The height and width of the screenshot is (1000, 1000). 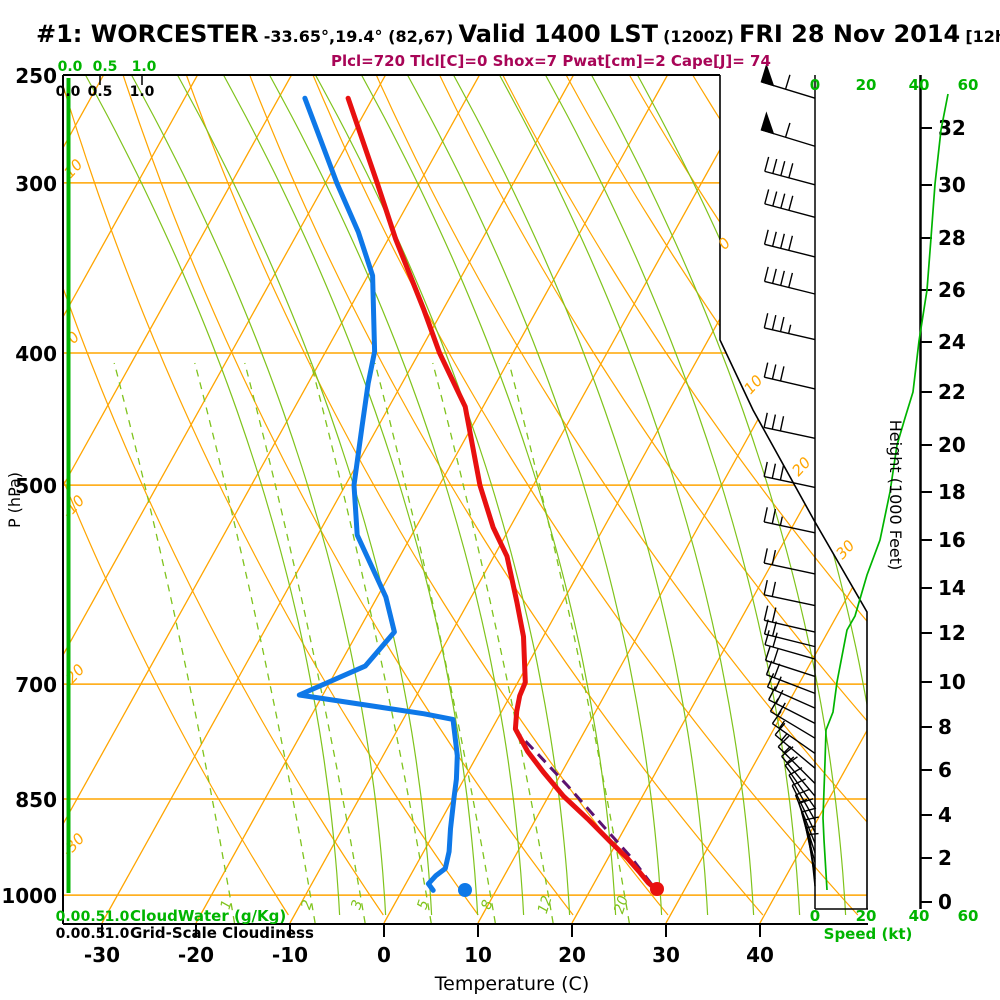 I want to click on height-tick-label: 26, so click(x=952, y=290).